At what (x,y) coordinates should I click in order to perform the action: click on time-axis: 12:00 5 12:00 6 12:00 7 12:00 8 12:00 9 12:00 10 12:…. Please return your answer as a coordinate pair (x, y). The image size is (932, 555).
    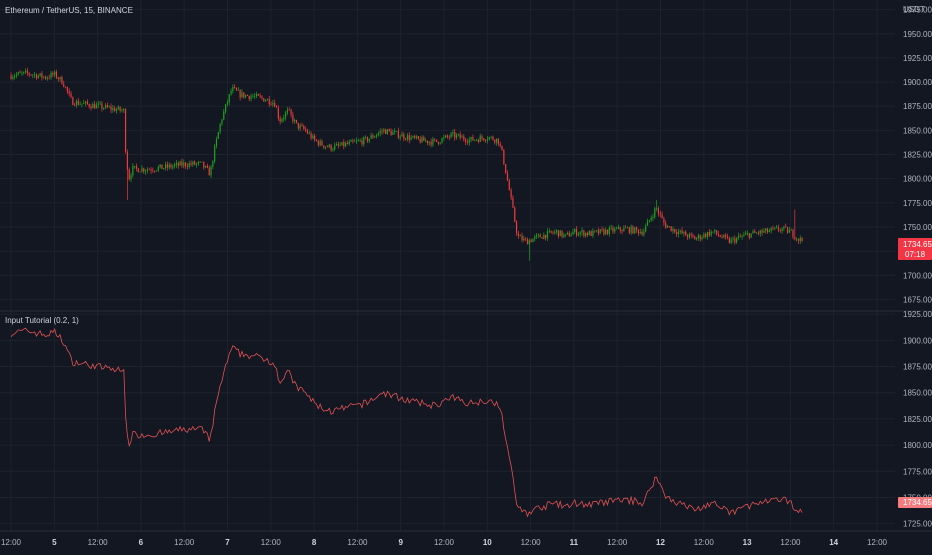
    Looking at the image, I should click on (444, 542).